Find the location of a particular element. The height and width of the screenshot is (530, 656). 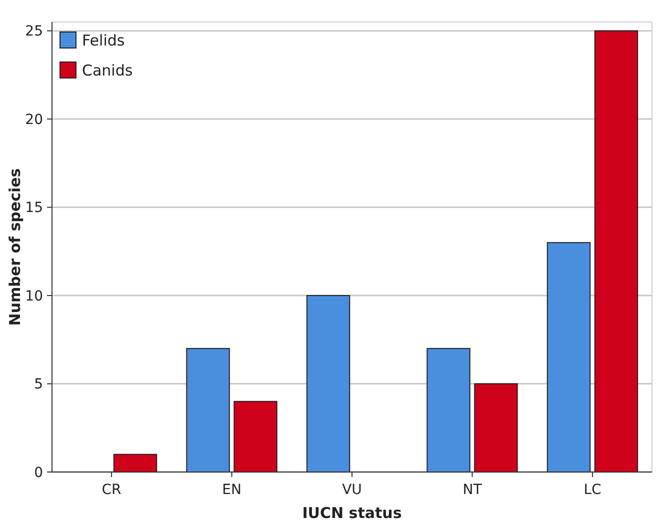

x-axis-title: IUCN status is located at coordinates (352, 513).